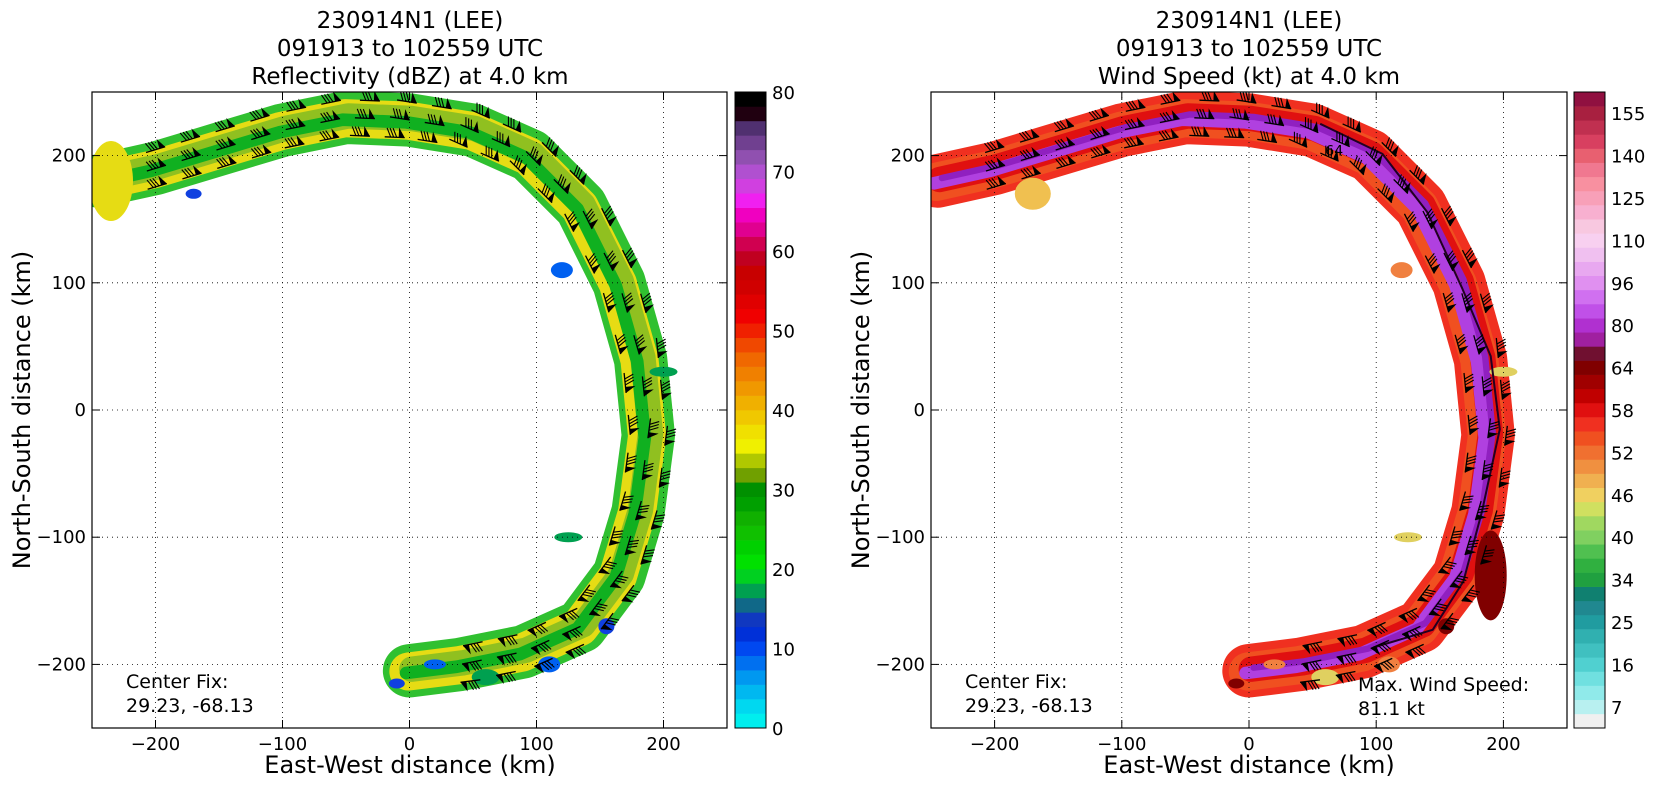 Image resolution: width=1655 pixels, height=787 pixels. Describe the element at coordinates (783, 570) in the screenshot. I see `colorbar-tick-label: 20` at that location.